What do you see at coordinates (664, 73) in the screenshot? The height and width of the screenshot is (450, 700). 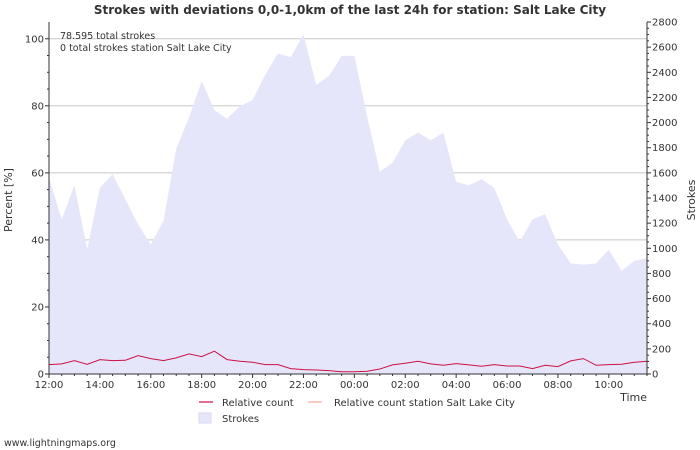 I see `right-tick-label: 2400` at bounding box center [664, 73].